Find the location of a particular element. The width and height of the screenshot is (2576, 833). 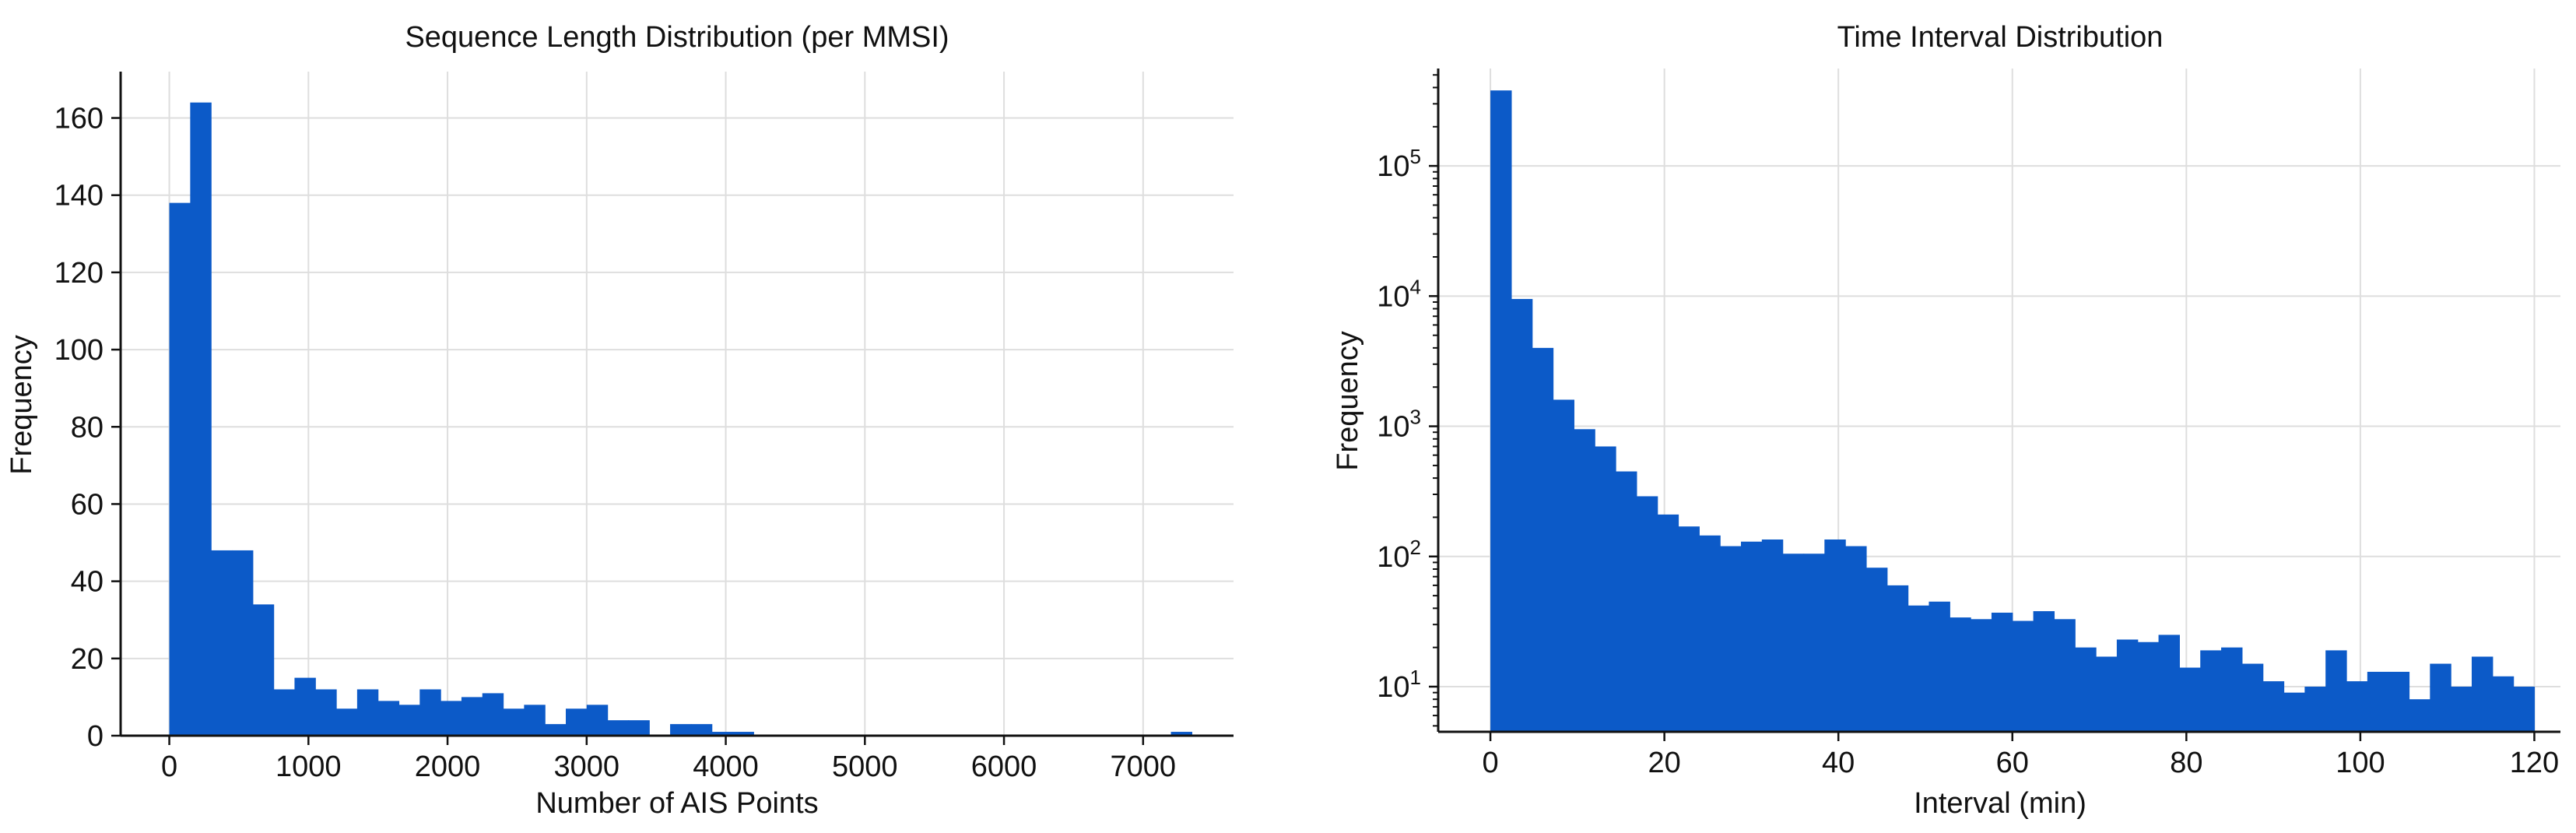

y-tick-label: 103 is located at coordinates (1399, 425).